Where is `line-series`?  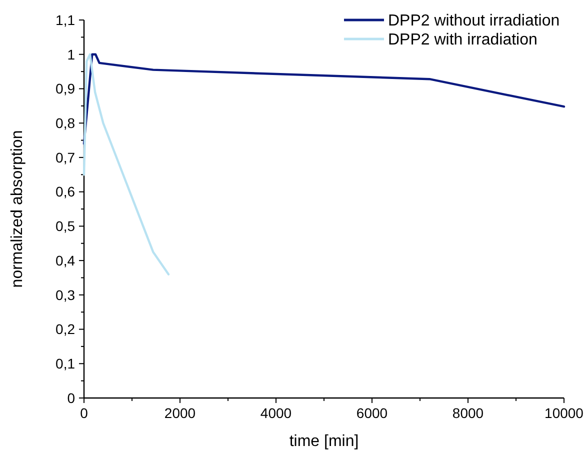
line-series is located at coordinates (126, 164).